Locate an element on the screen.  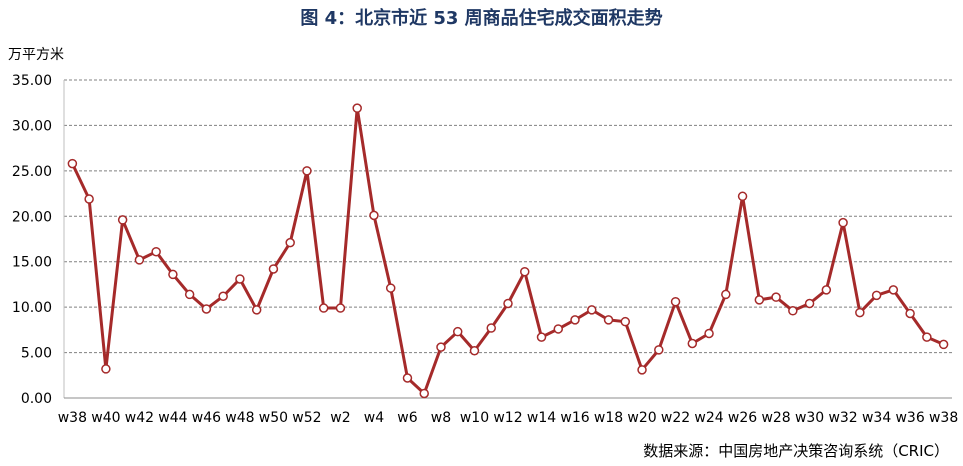
x-tick-label: w36 is located at coordinates (909, 418).